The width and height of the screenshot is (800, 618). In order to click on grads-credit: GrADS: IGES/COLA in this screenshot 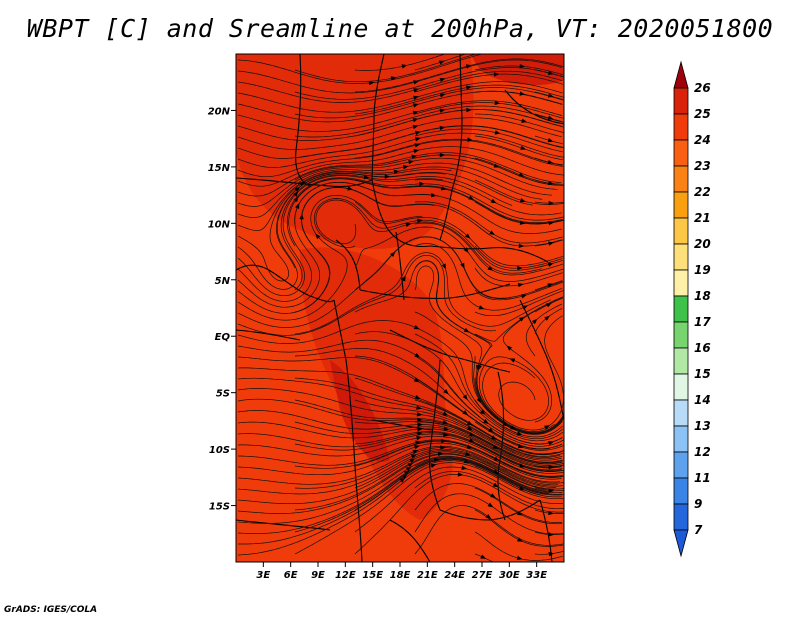, I will do `click(51, 610)`.